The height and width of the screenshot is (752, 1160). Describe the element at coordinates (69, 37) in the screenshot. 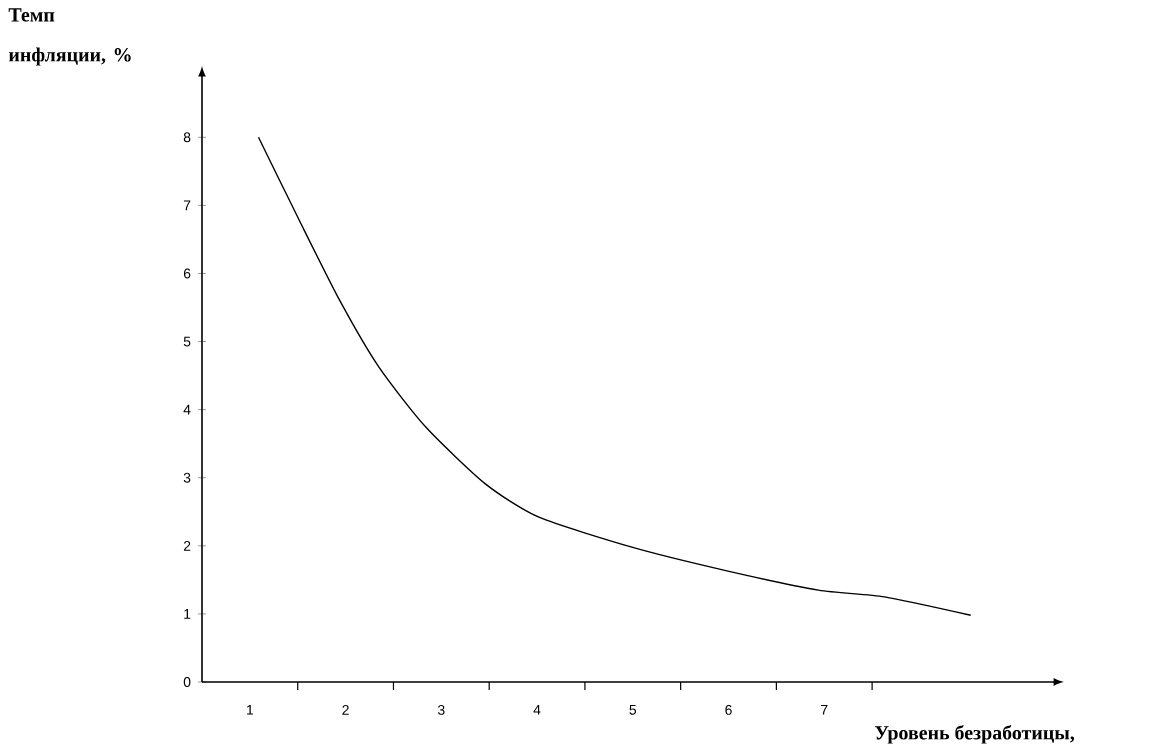

I see `text: Темп инфляции, %` at that location.